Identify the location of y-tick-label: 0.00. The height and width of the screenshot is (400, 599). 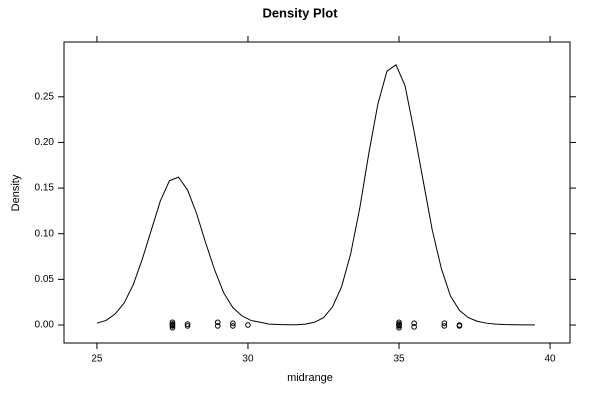
(45, 325).